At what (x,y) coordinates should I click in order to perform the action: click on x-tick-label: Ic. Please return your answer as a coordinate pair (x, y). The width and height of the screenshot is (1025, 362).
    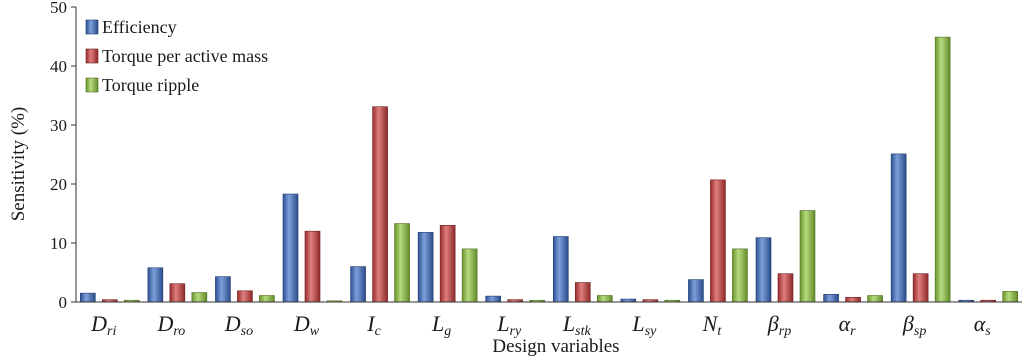
    Looking at the image, I should click on (373, 325).